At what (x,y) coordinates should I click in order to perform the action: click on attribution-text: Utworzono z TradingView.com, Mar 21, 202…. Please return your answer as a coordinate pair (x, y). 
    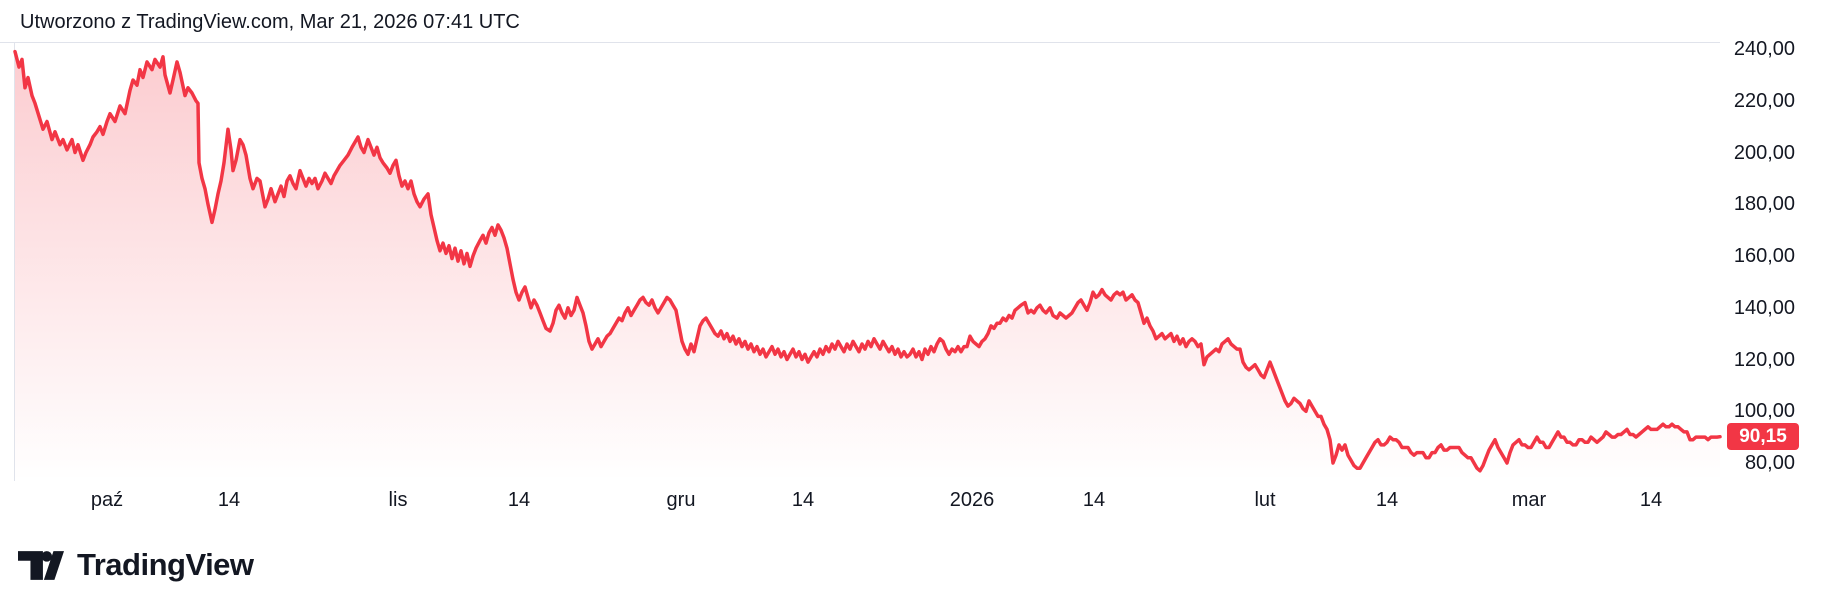
    Looking at the image, I should click on (270, 22).